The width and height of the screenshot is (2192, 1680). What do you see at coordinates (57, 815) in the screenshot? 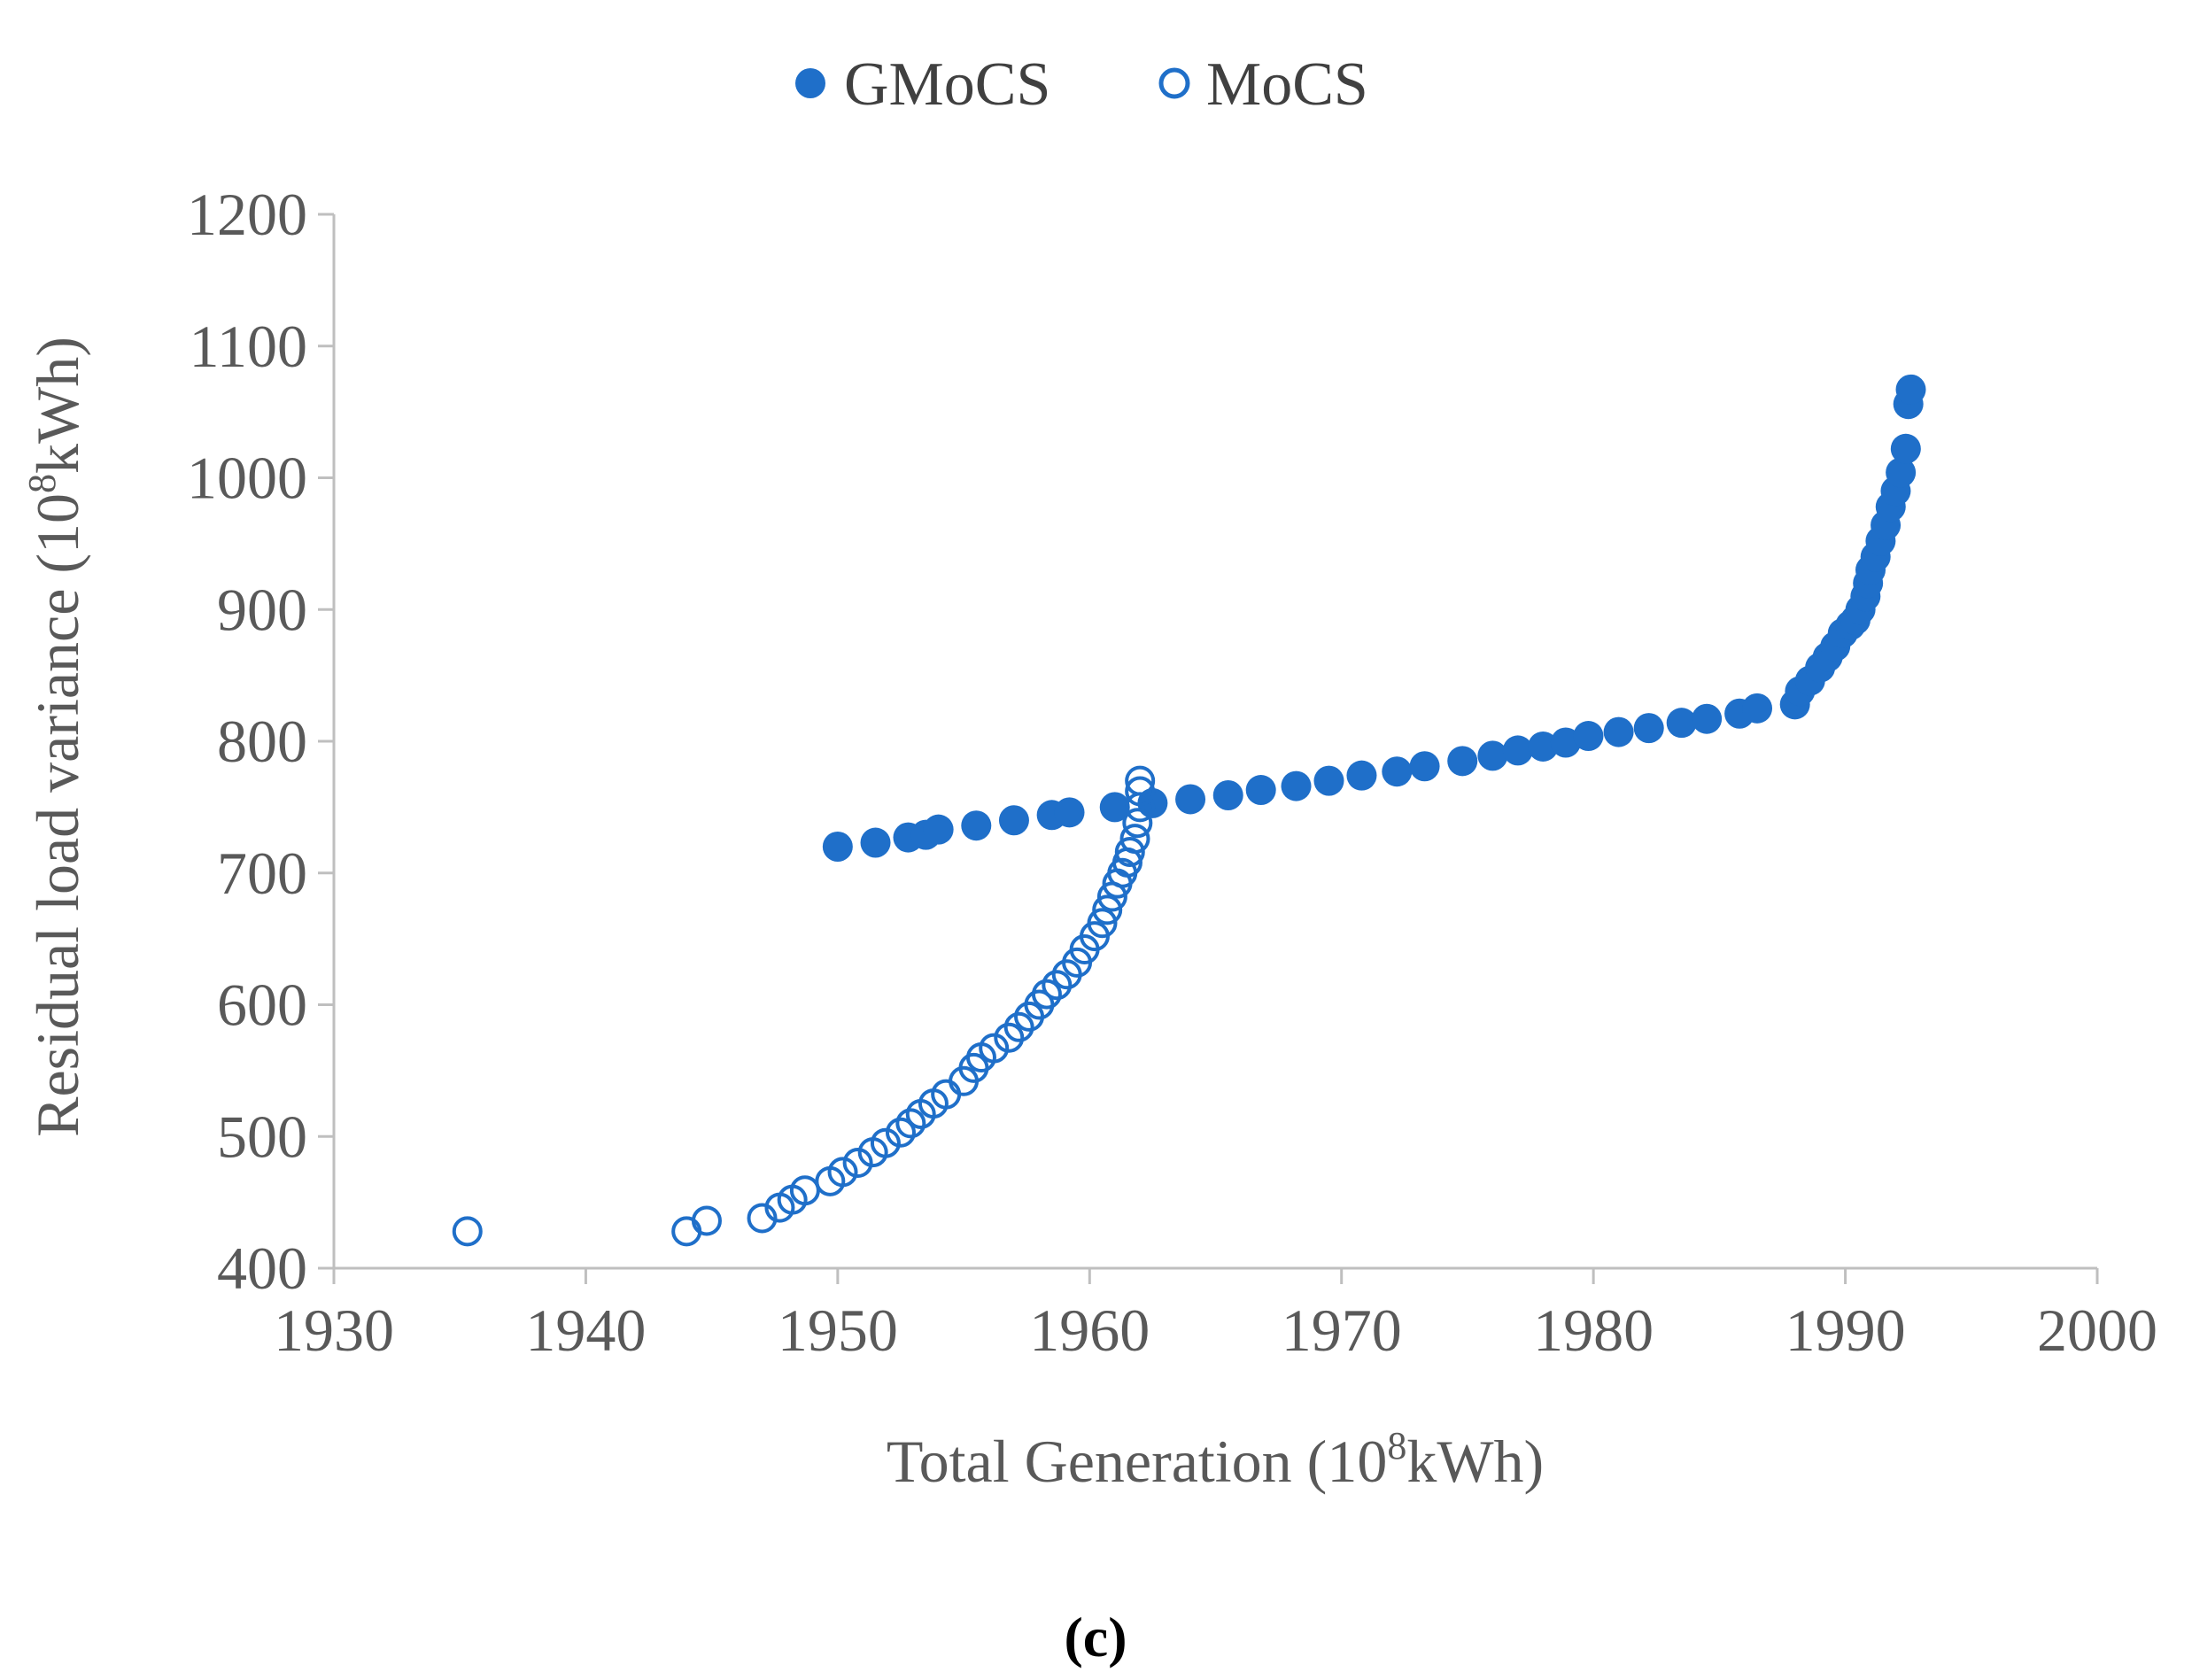
I see `y-axis-title-main: Residual load variance (10` at bounding box center [57, 815].